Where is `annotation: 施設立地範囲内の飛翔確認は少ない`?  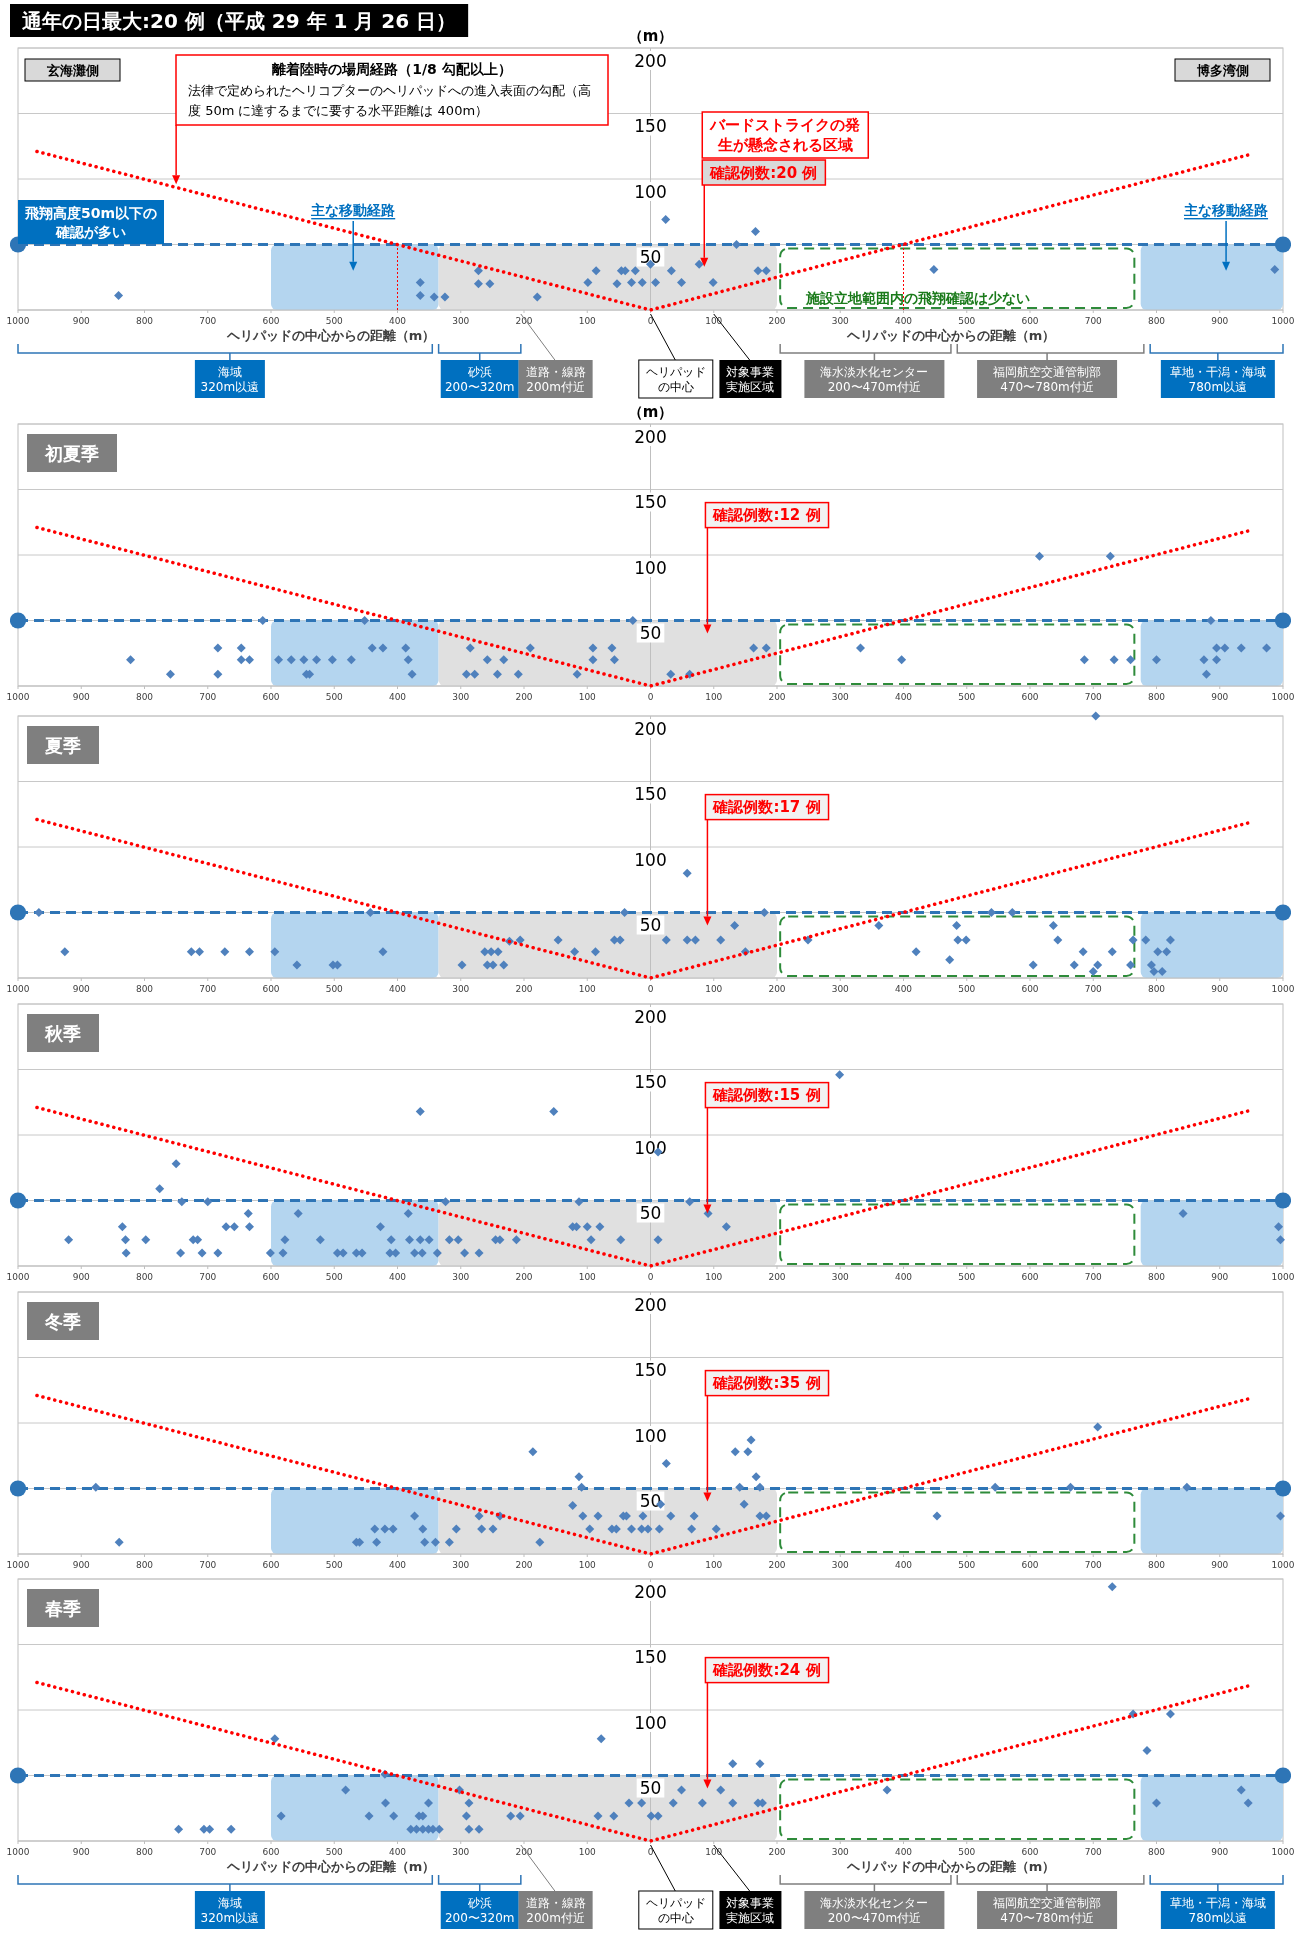 annotation: 施設立地範囲内の飛翔確認は少ない is located at coordinates (917, 298).